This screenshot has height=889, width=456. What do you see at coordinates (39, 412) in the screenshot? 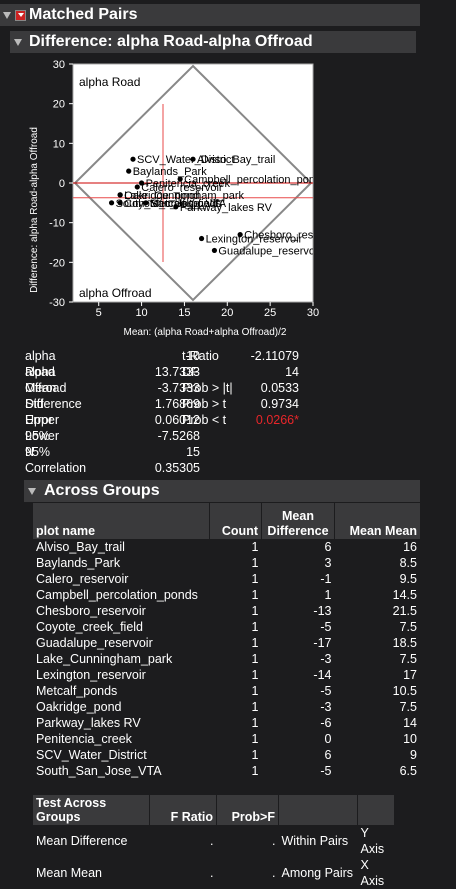
I see `stat-label: Std Error` at bounding box center [39, 412].